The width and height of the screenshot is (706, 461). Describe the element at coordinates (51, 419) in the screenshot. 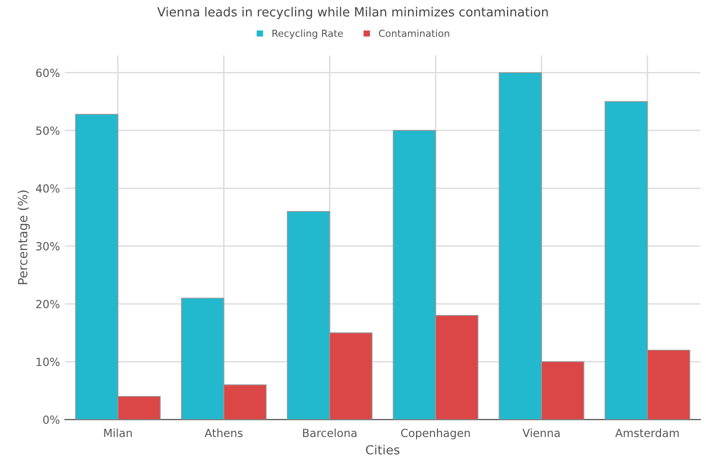

I see `y-tick-label: 0%` at that location.